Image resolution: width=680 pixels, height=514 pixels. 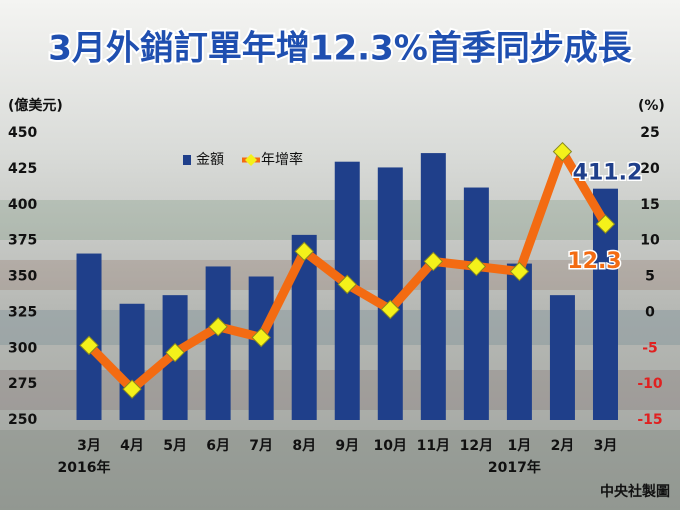 What do you see at coordinates (210, 160) in the screenshot?
I see `legend-label: 金額` at bounding box center [210, 160].